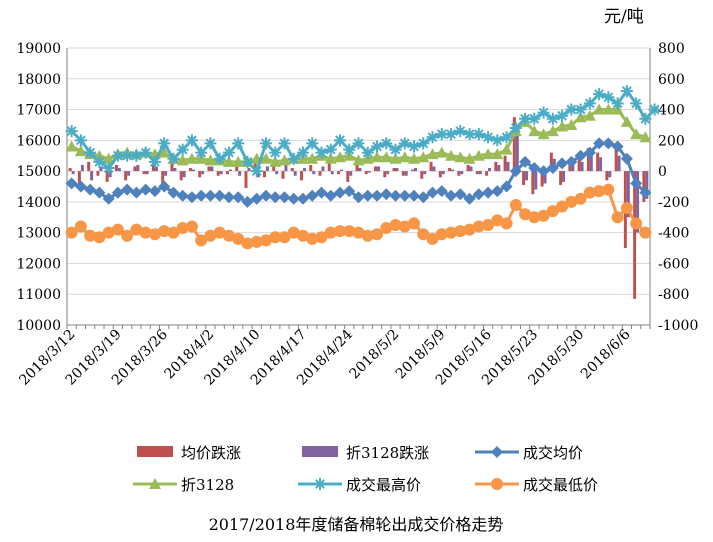  I want to click on x-tick-label: 2018/6/6, so click(606, 354).